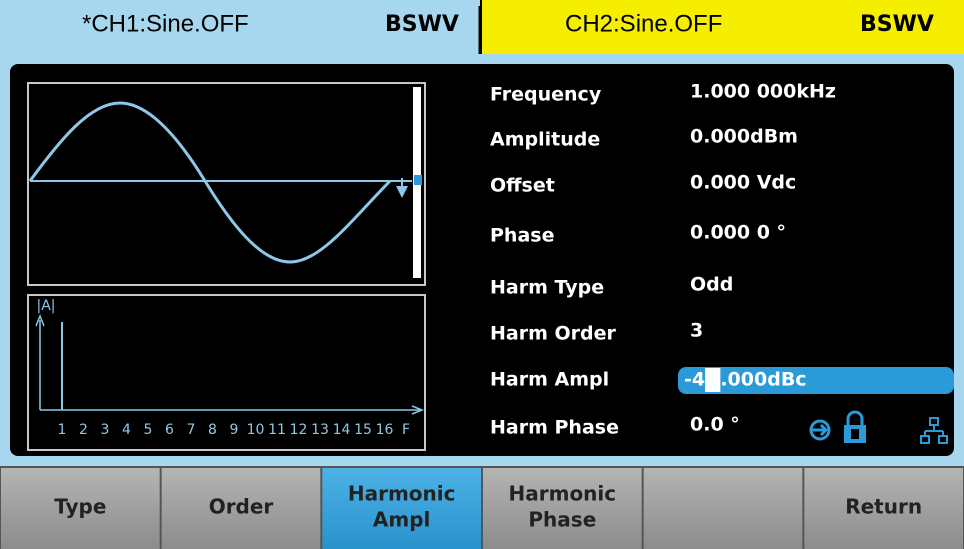  What do you see at coordinates (711, 285) in the screenshot?
I see `param-value: Odd` at bounding box center [711, 285].